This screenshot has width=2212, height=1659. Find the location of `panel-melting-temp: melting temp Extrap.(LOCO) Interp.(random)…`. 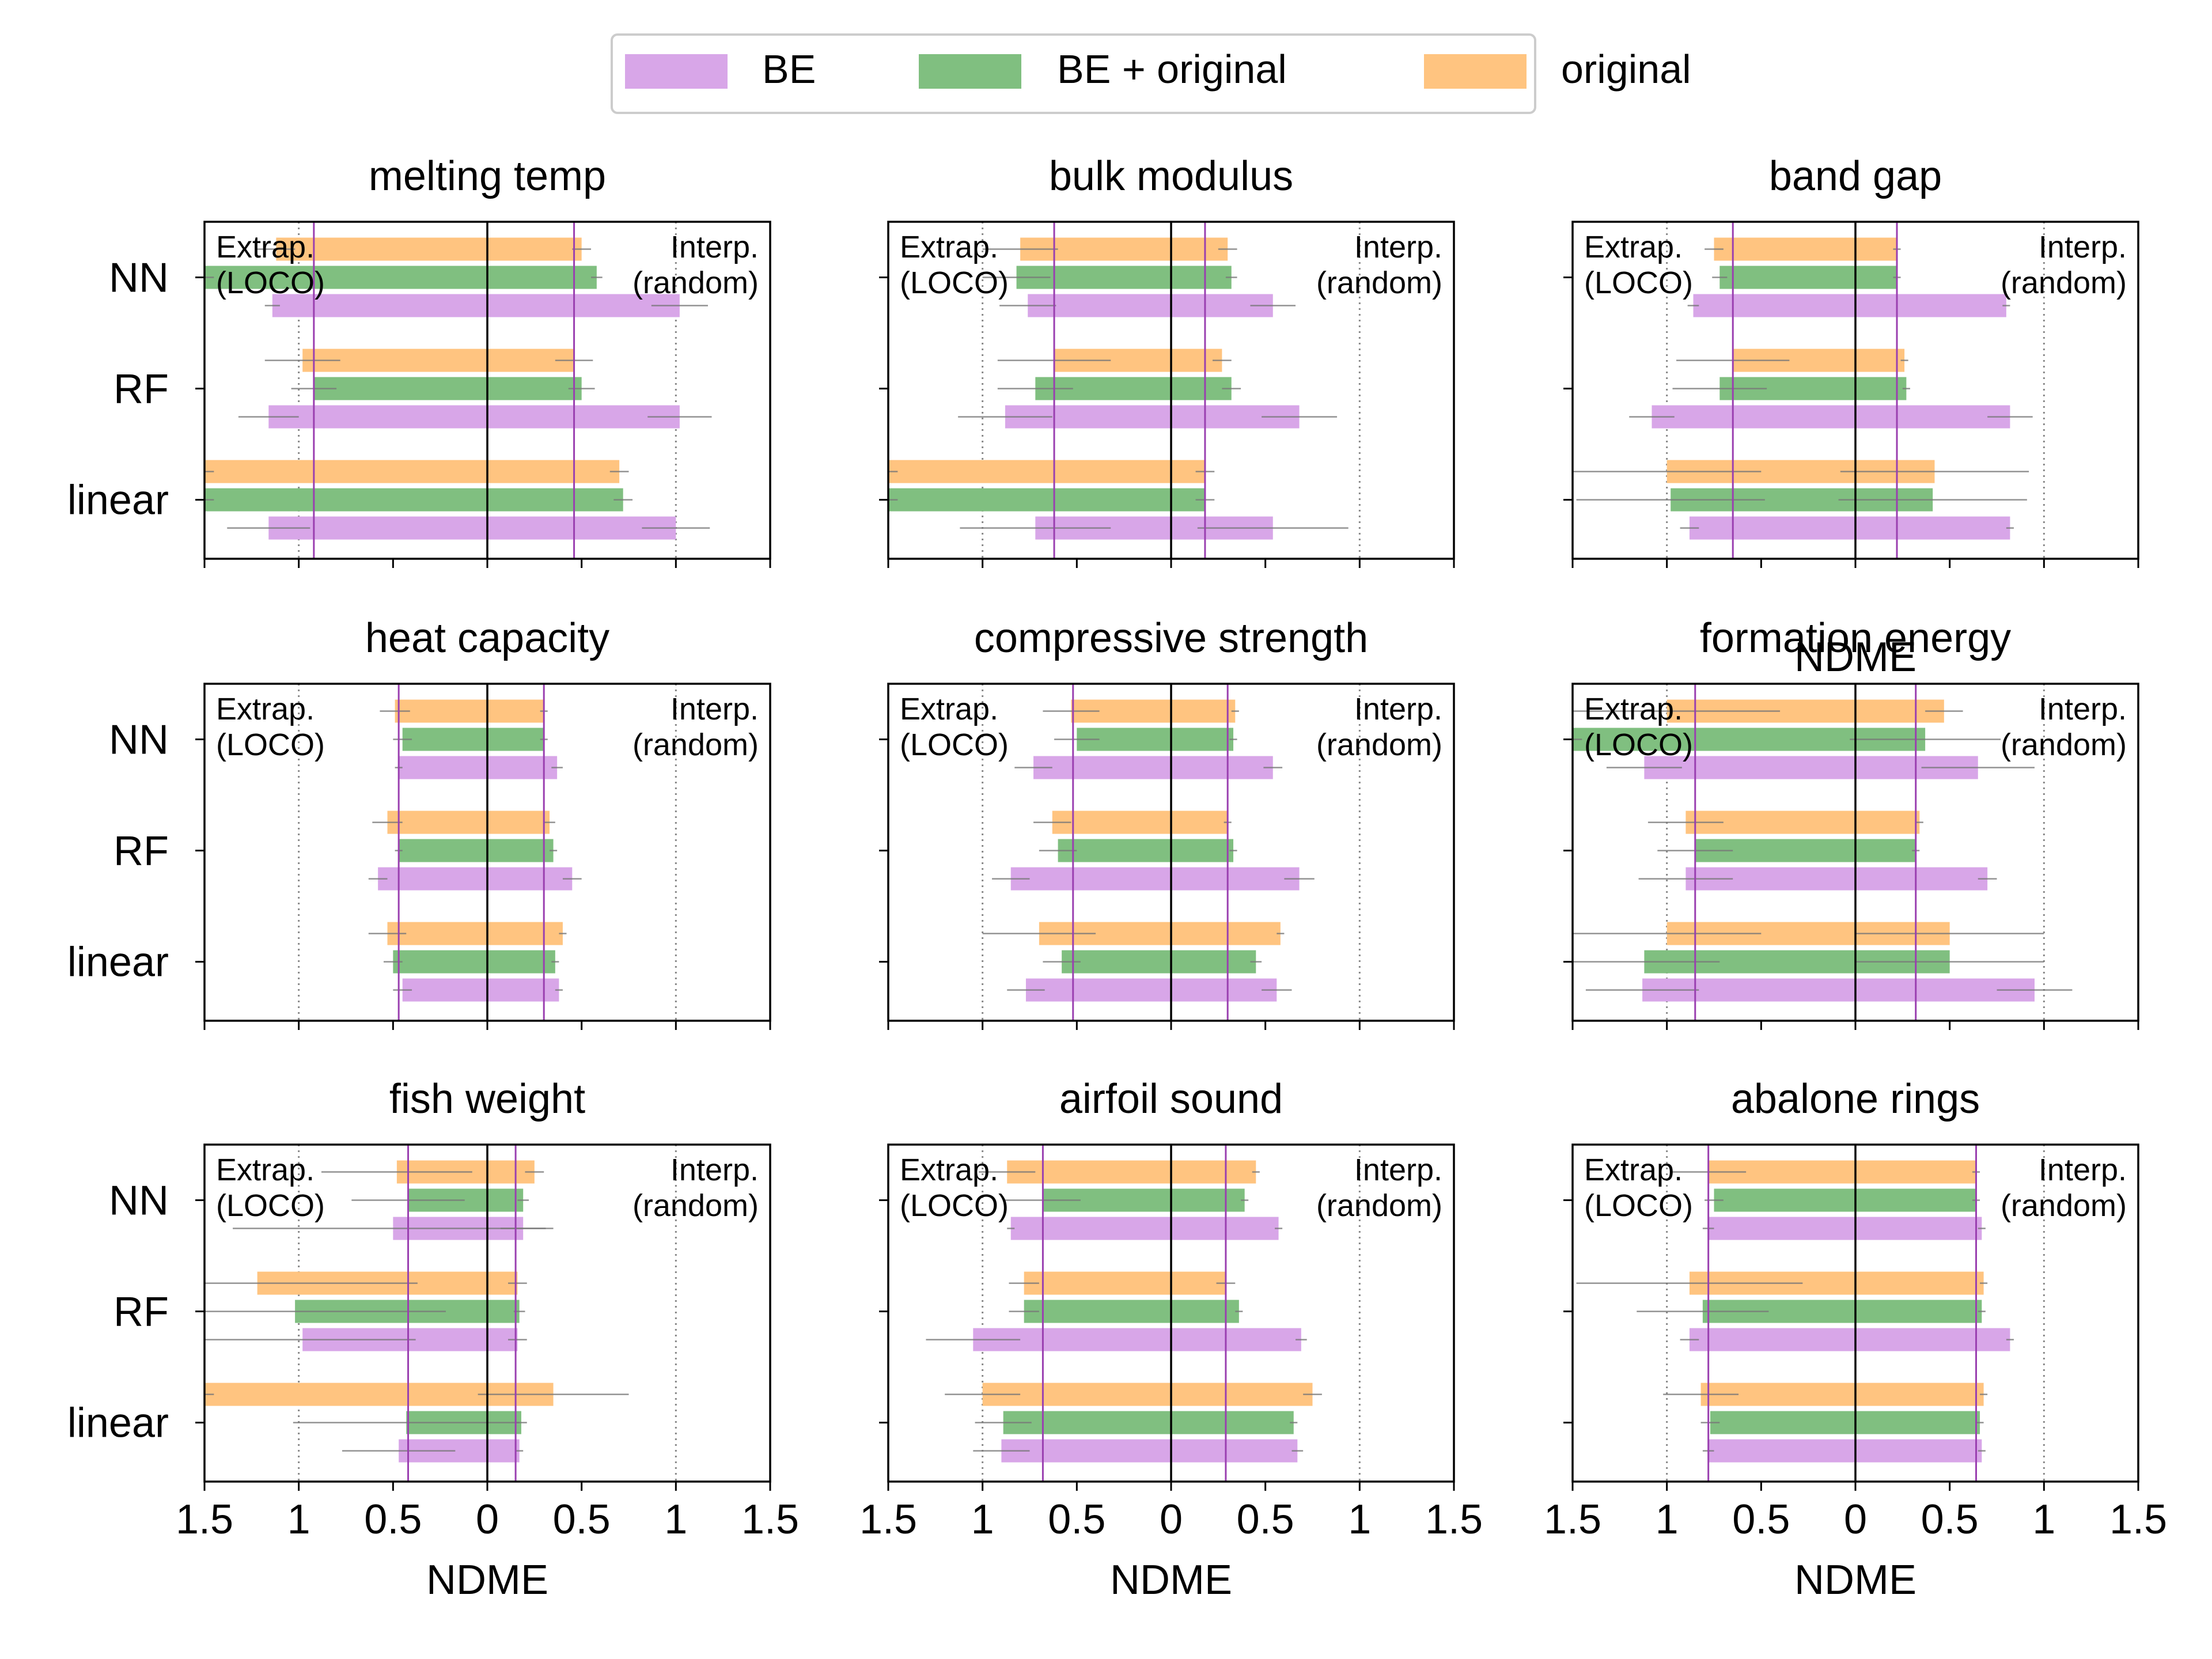

panel-melting-temp: melting temp Extrap.(LOCO) Interp.(random)… is located at coordinates (419, 360).